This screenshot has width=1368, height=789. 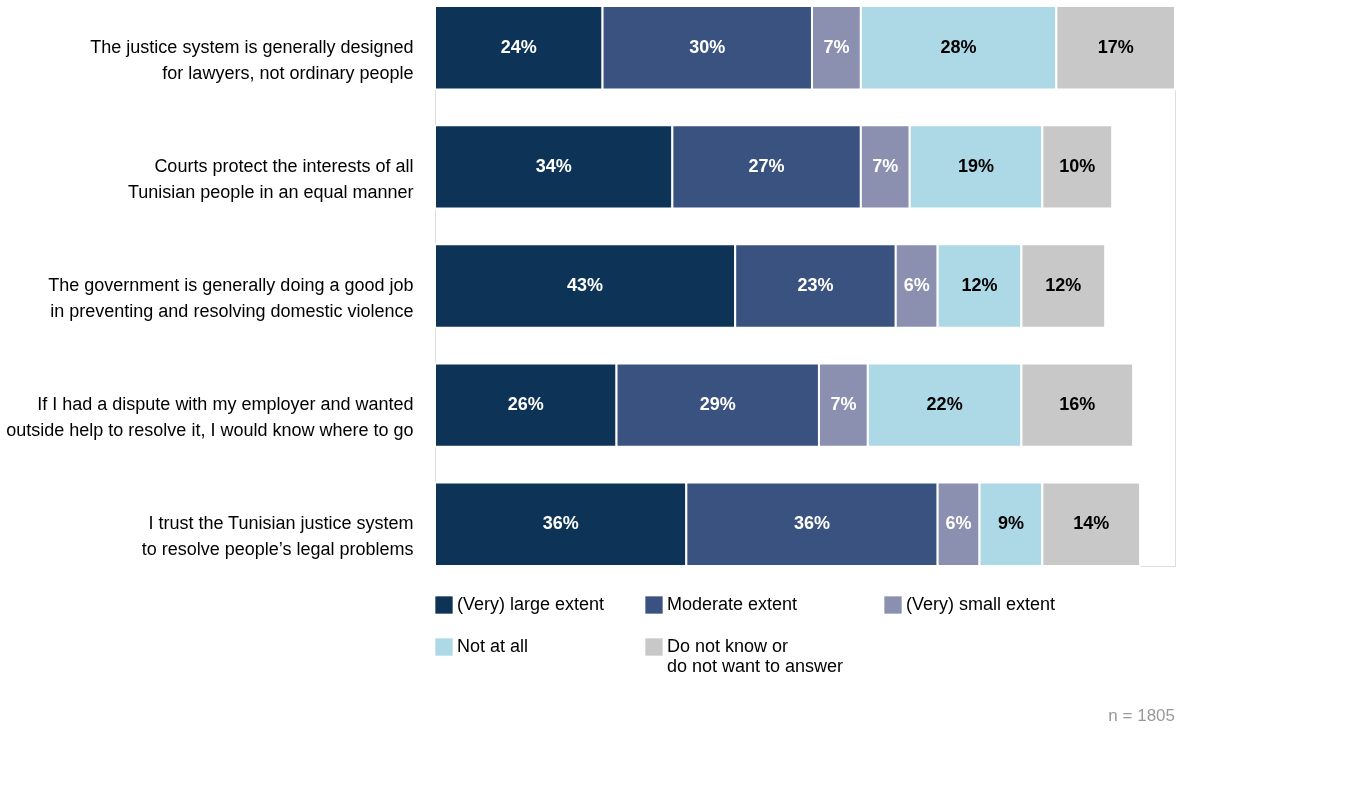 I want to click on y-tick-label: I trust the Tunisian justice system to resolve people’s legal problems, so click(x=277, y=536).